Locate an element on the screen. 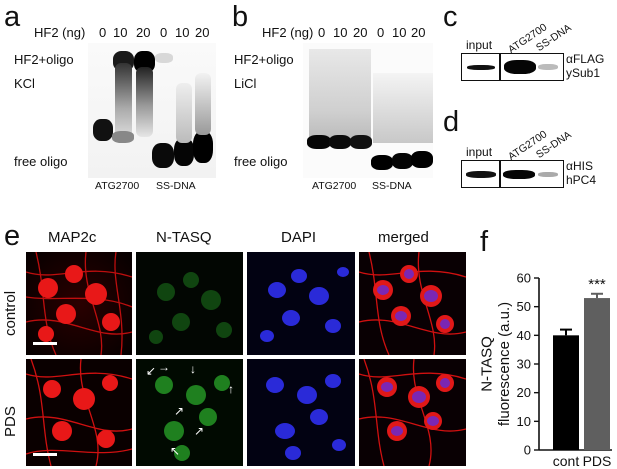  micrograph-control-map2c is located at coordinates (79, 303).